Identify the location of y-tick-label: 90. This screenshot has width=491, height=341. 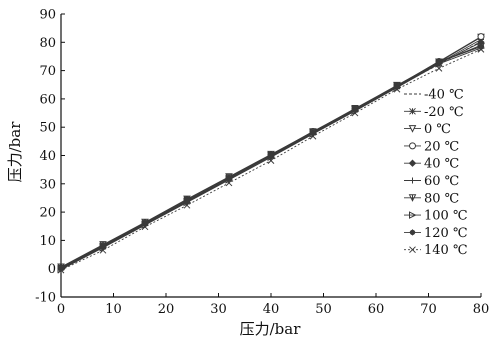
(47, 15).